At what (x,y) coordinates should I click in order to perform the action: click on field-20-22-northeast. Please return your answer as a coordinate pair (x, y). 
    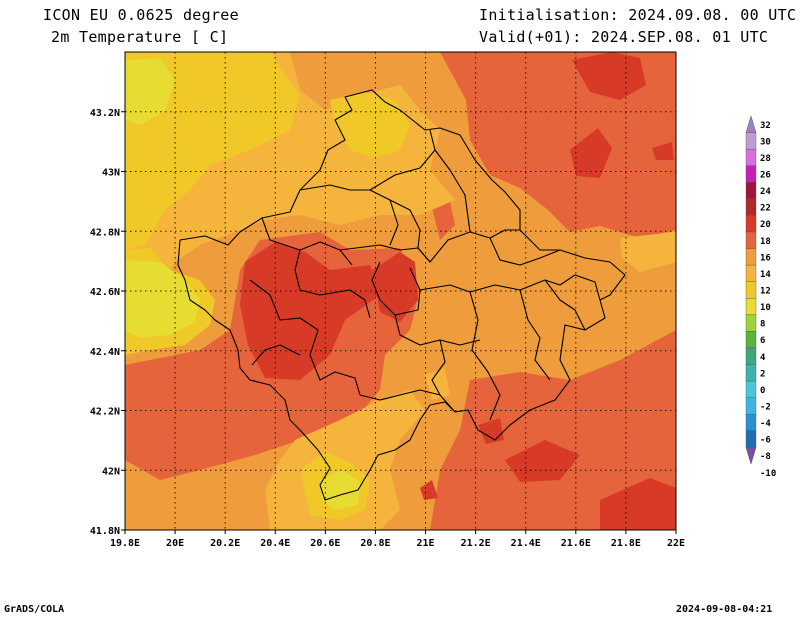
    Looking at the image, I should click on (609, 76).